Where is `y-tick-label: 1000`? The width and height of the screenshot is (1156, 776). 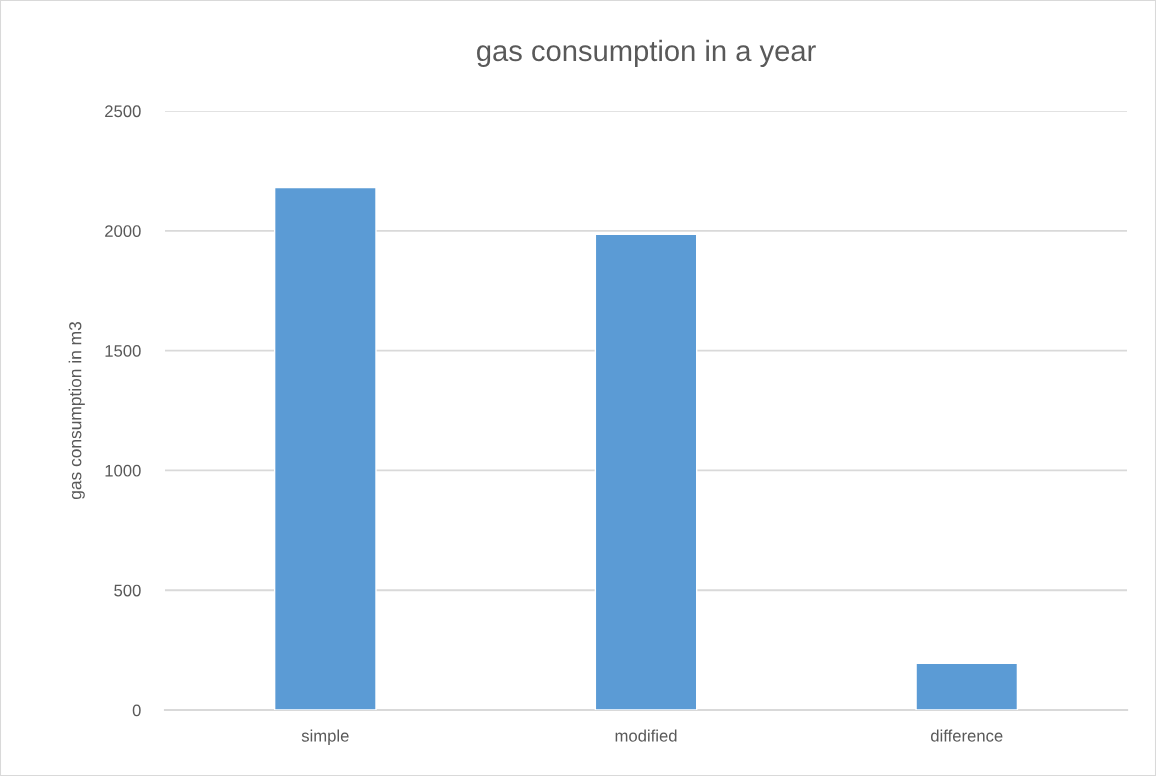
y-tick-label: 1000 is located at coordinates (123, 470).